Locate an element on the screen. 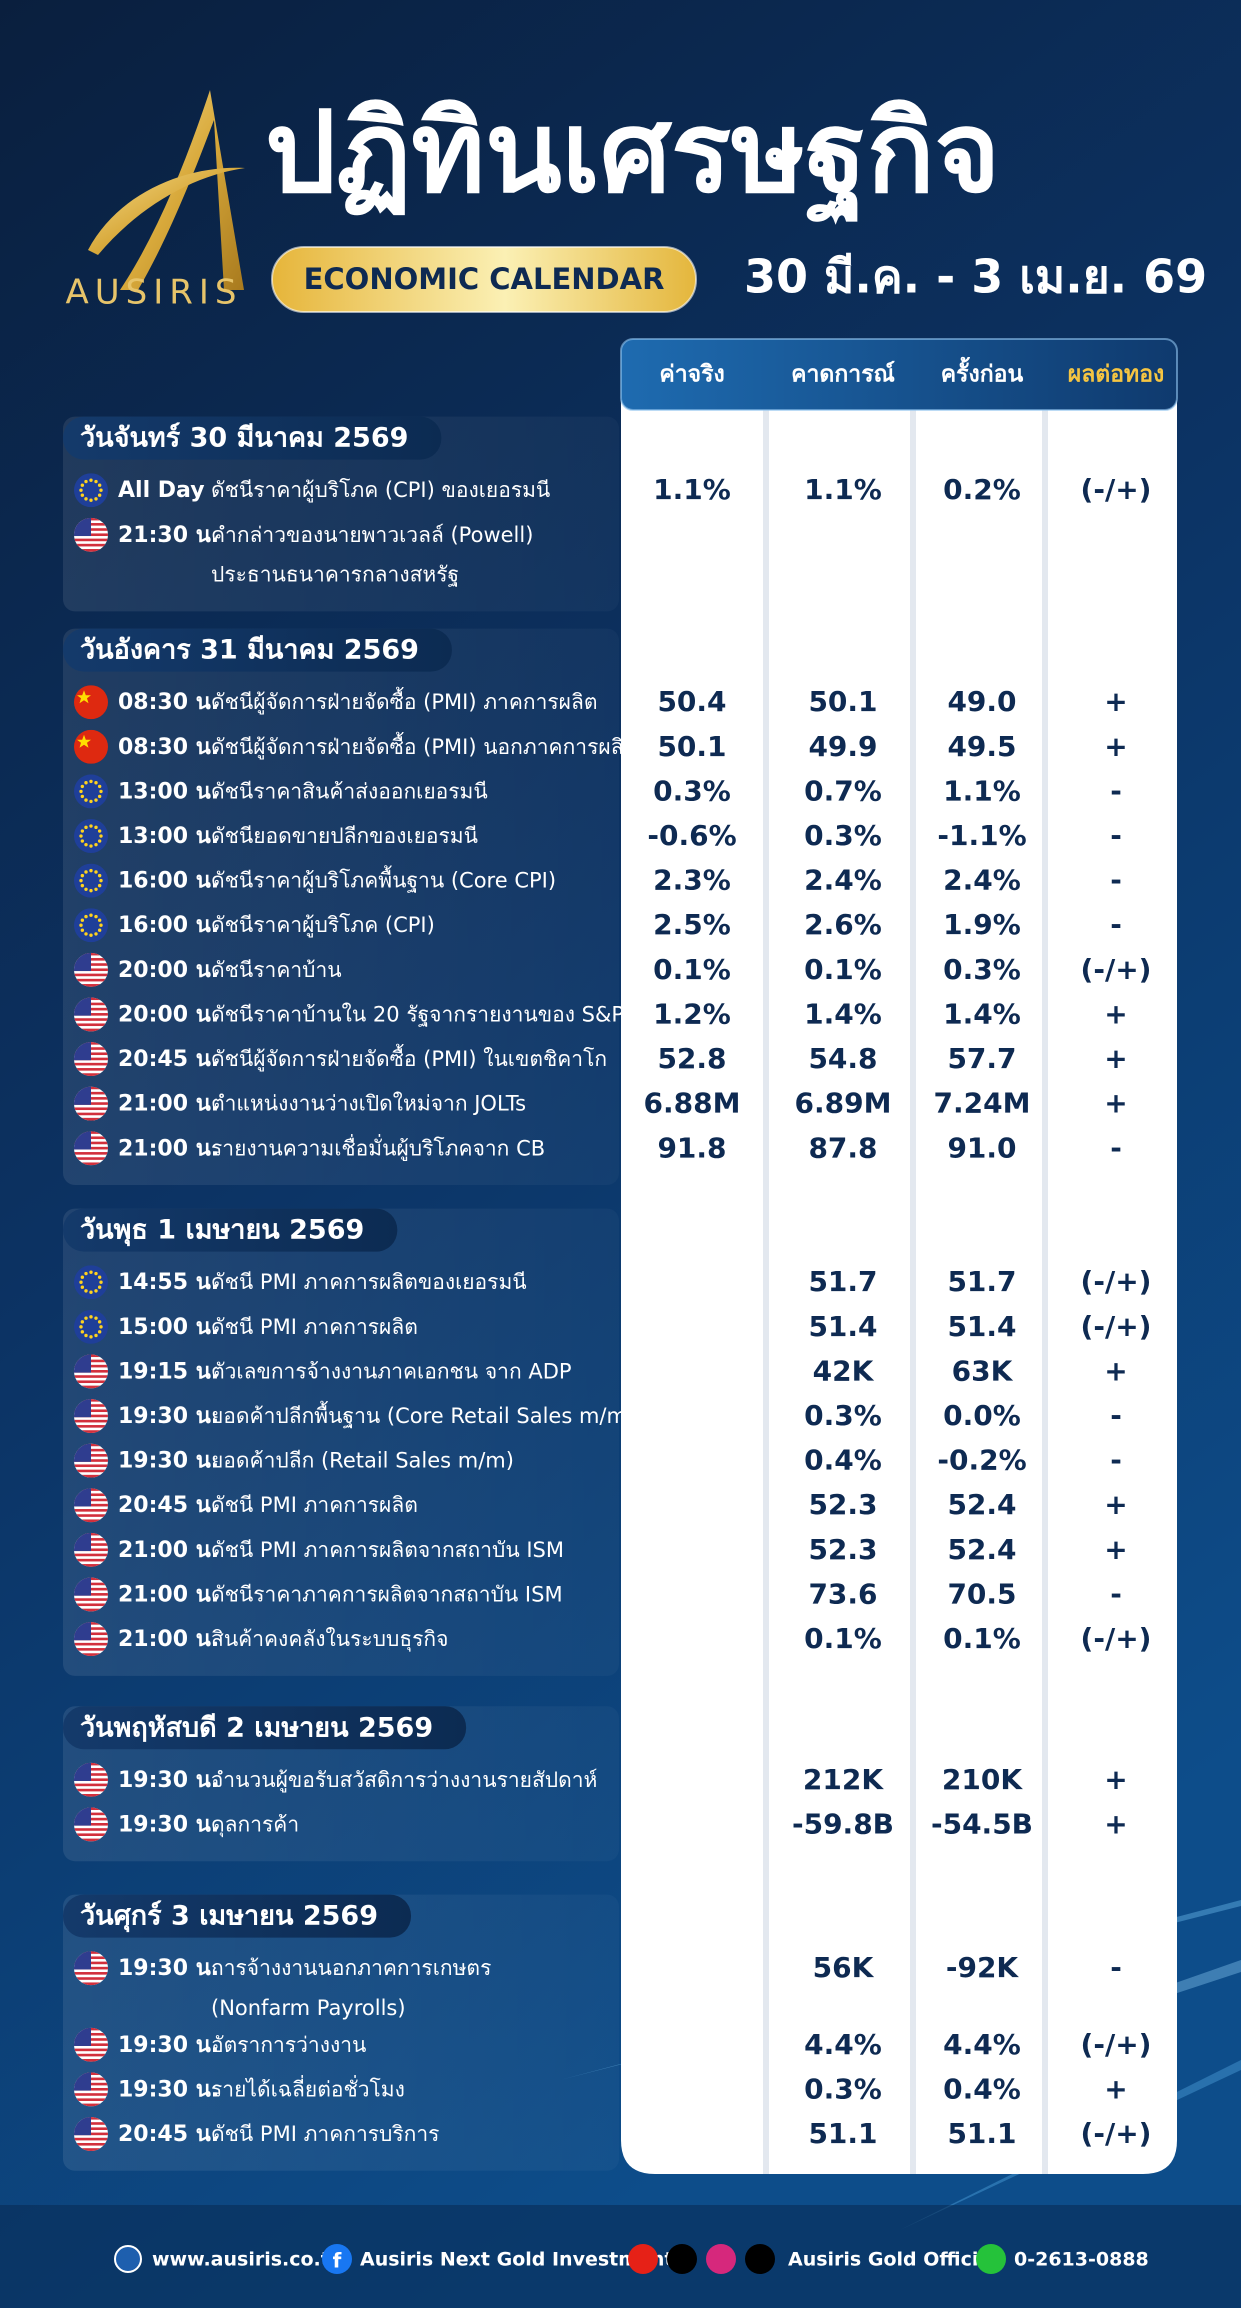  event-description: ดัชนี PMI ภาคการผลิตจากสถาบัน ISM is located at coordinates (387, 1550).